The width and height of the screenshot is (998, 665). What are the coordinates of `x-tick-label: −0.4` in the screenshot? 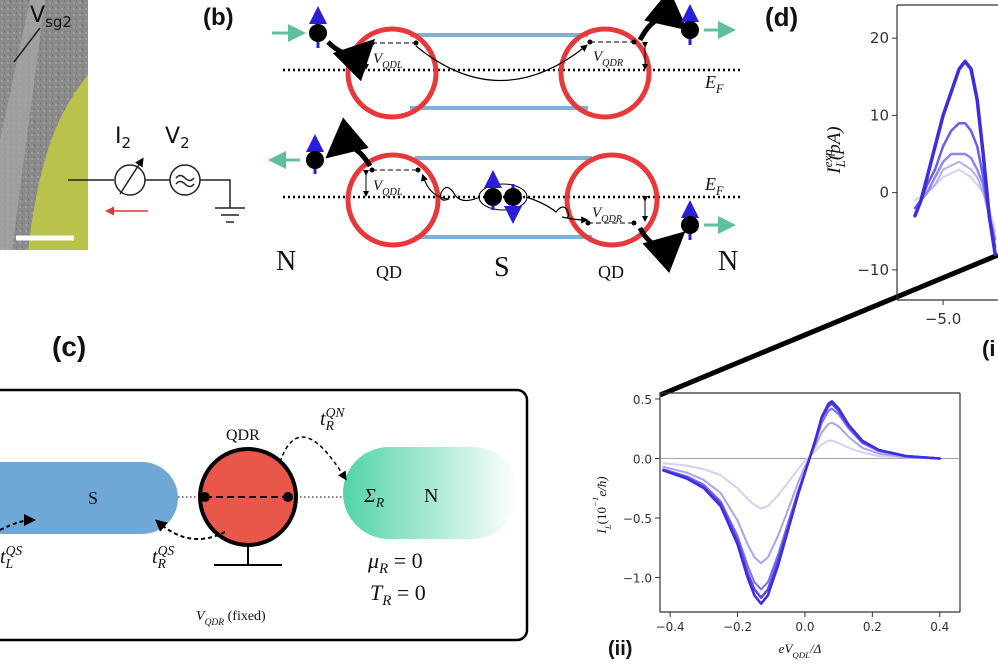 It's located at (670, 627).